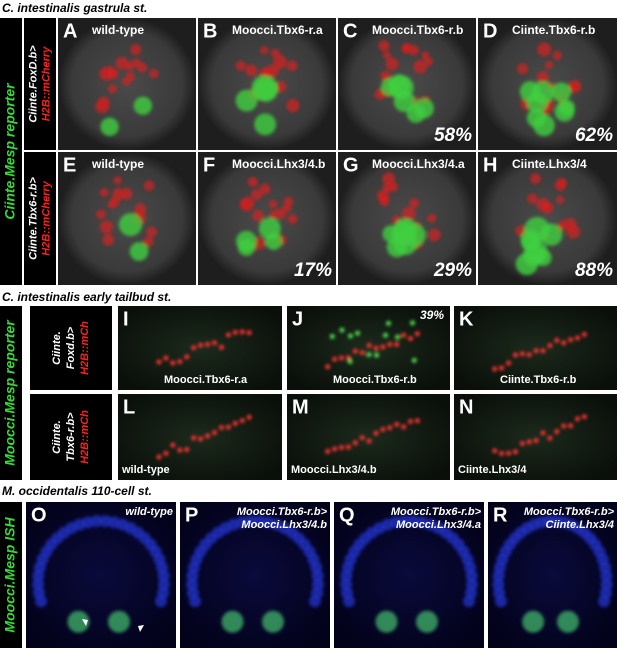  I want to click on micrograph-panel: H Ciinte.Lhx3/4 88%, so click(547, 218).